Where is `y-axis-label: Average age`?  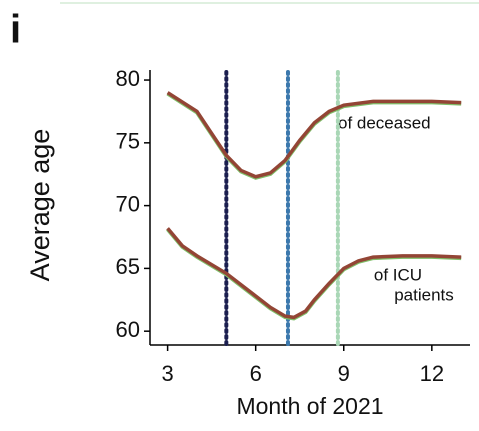
y-axis-label: Average age is located at coordinates (40, 205).